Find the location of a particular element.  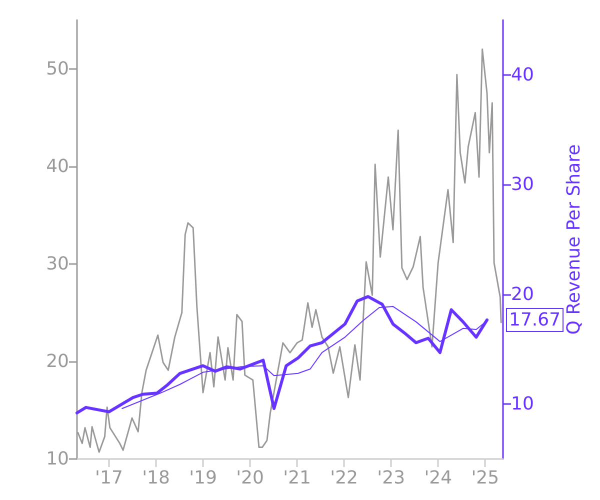

y-tick-label: 10 is located at coordinates (57, 459).